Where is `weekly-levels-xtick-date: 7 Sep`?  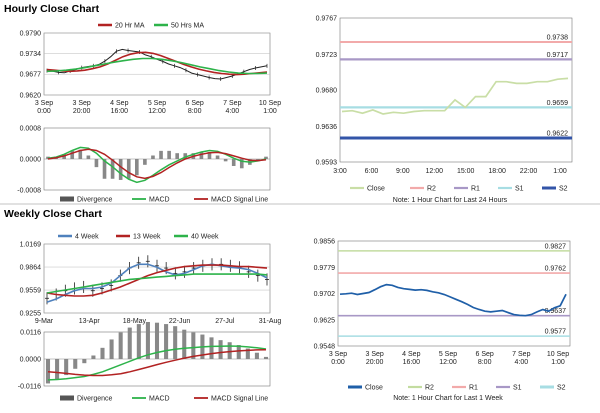
weekly-levels-xtick-date: 7 Sep is located at coordinates (521, 354).